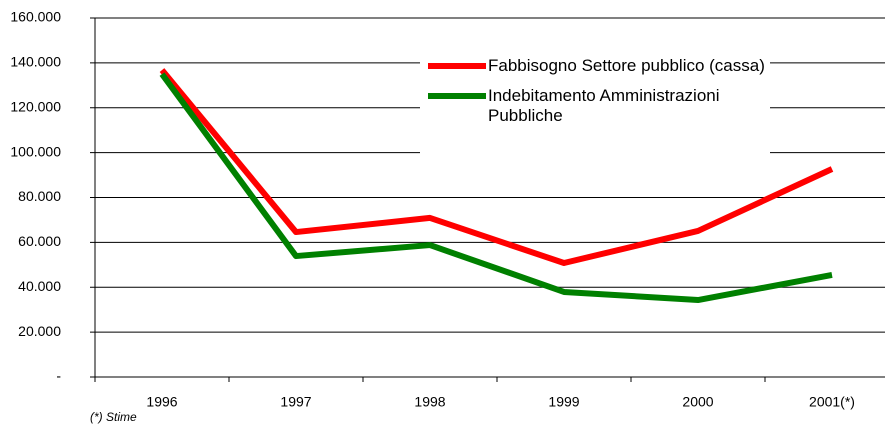  What do you see at coordinates (35, 62) in the screenshot?
I see `y-tick-label: 140.000` at bounding box center [35, 62].